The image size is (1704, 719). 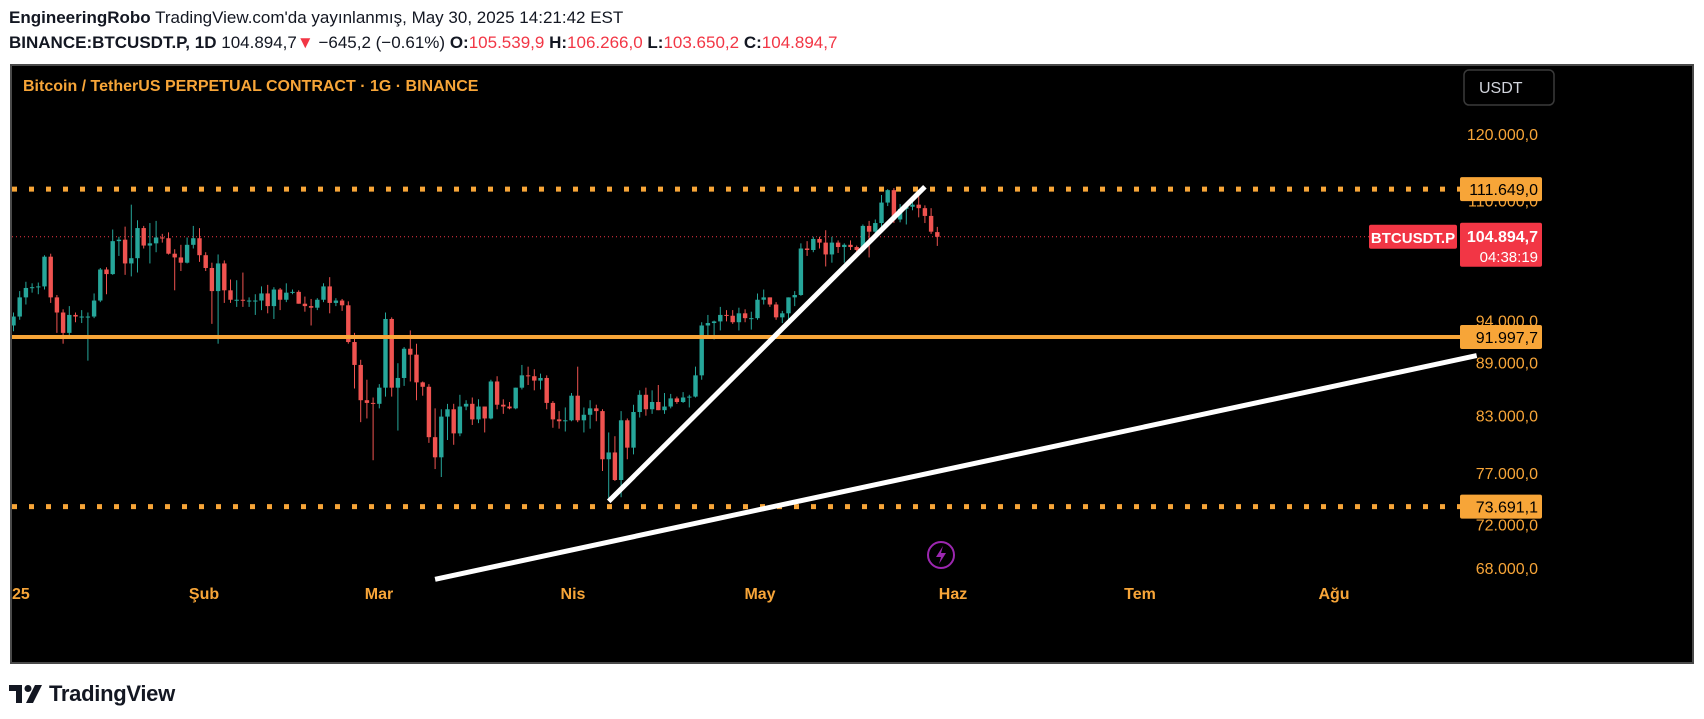 I want to click on level-price-label: 73.691,1, so click(x=1507, y=508).